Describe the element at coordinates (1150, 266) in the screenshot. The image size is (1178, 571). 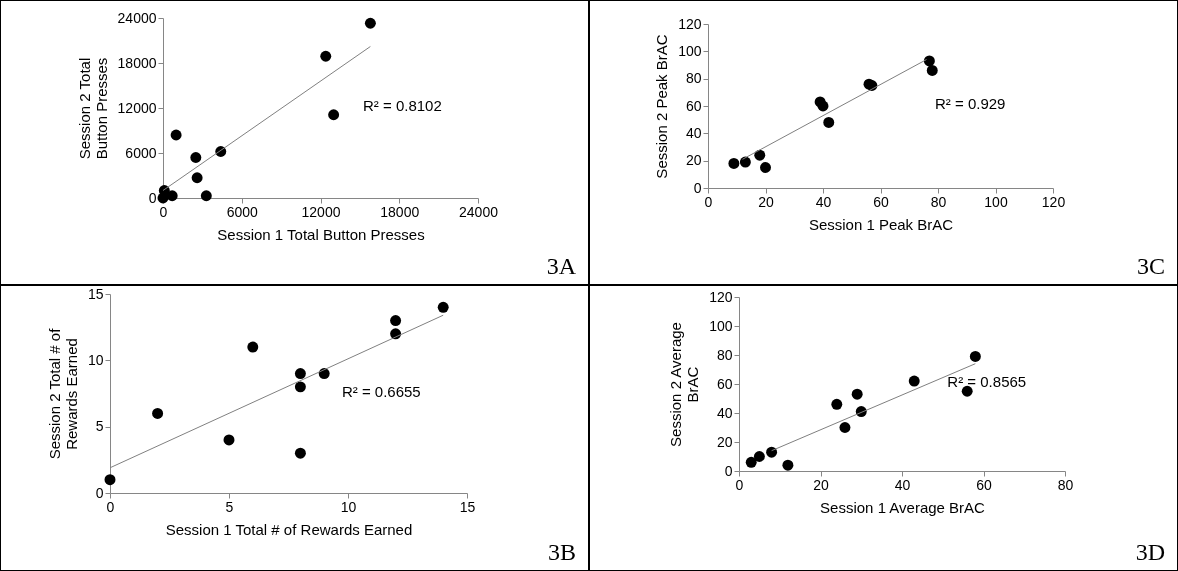
I see `text: 3C` at that location.